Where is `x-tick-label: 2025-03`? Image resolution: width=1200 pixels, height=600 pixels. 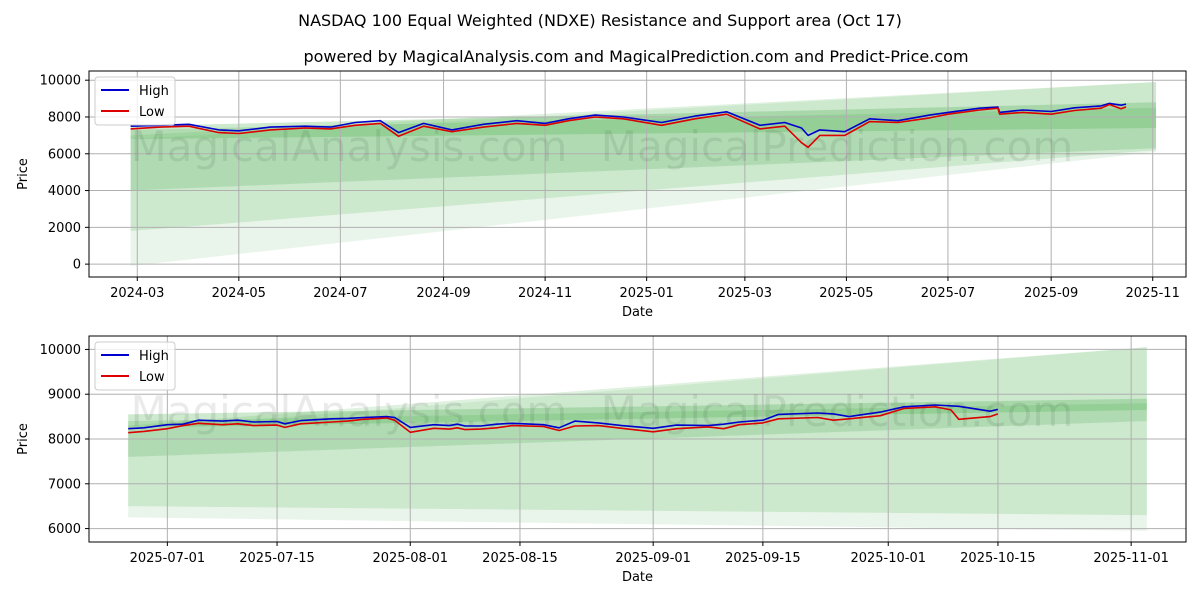 x-tick-label: 2025-03 is located at coordinates (745, 293).